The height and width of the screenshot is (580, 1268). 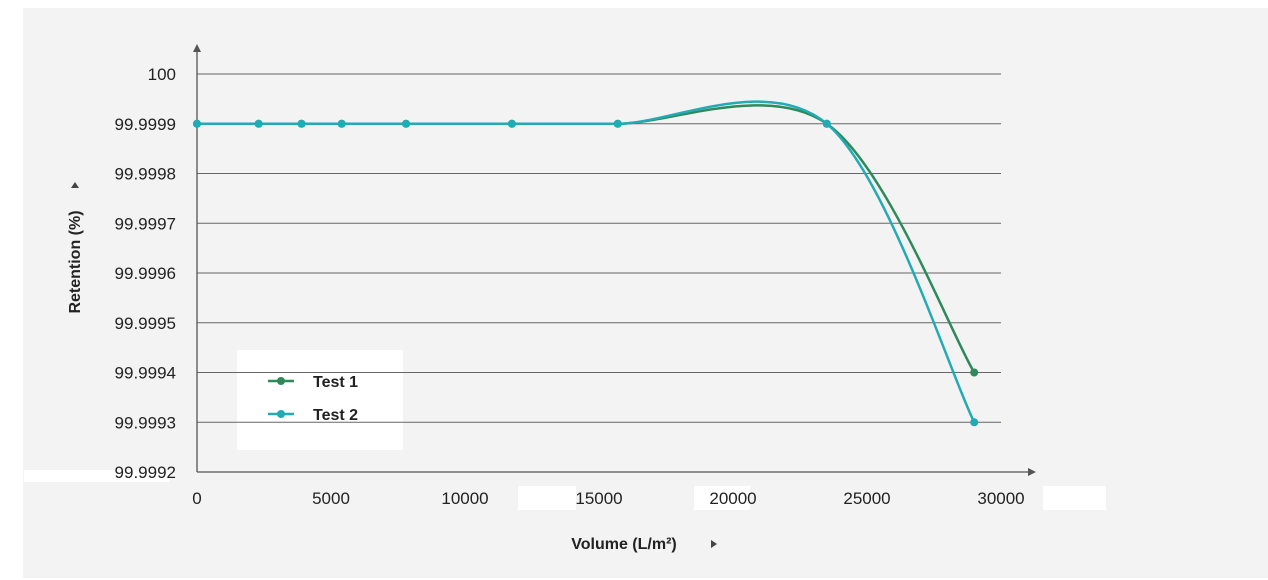 What do you see at coordinates (623, 544) in the screenshot?
I see `x-axis-title: Volume (L/m²)` at bounding box center [623, 544].